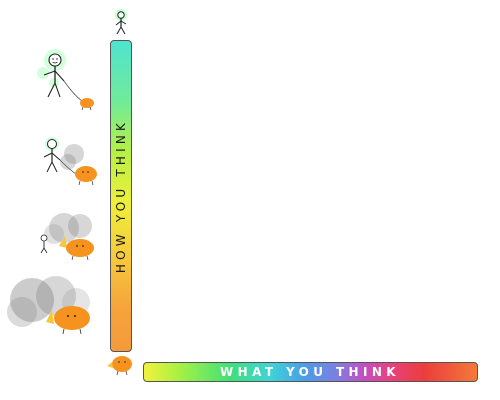  Describe the element at coordinates (67, 237) in the screenshot. I see `small-figure-and-creature-in-smoke` at that location.